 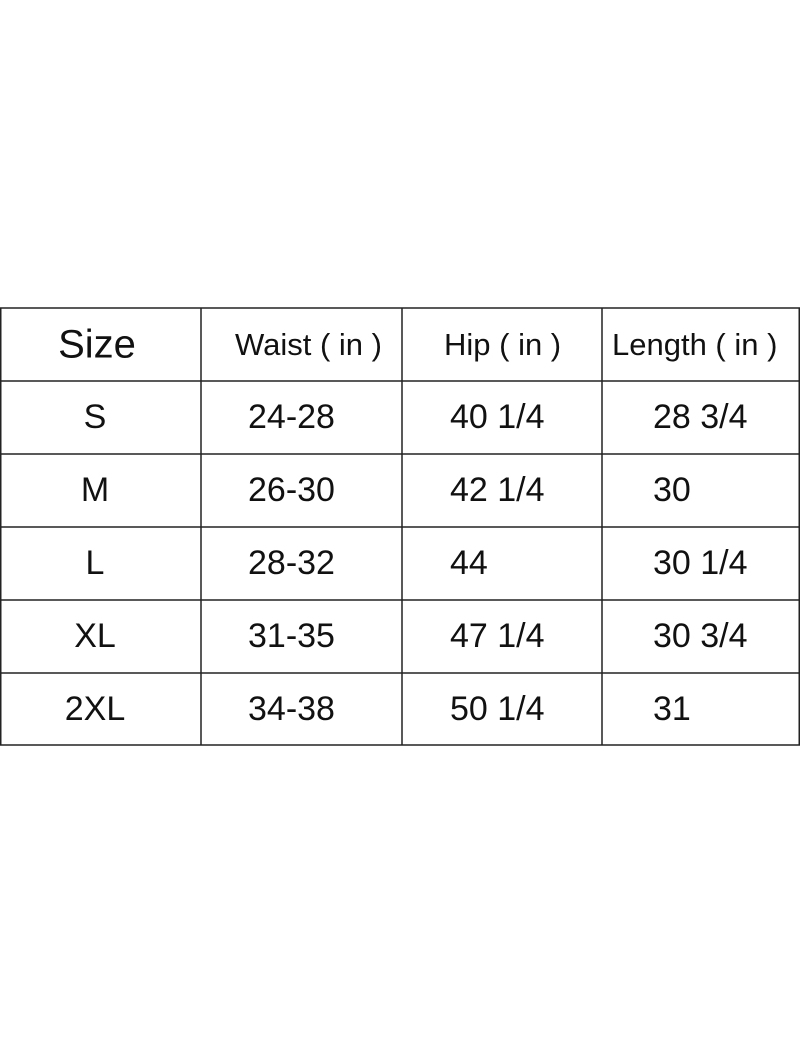 What do you see at coordinates (291, 709) in the screenshot?
I see `value-cell: 34-38` at bounding box center [291, 709].